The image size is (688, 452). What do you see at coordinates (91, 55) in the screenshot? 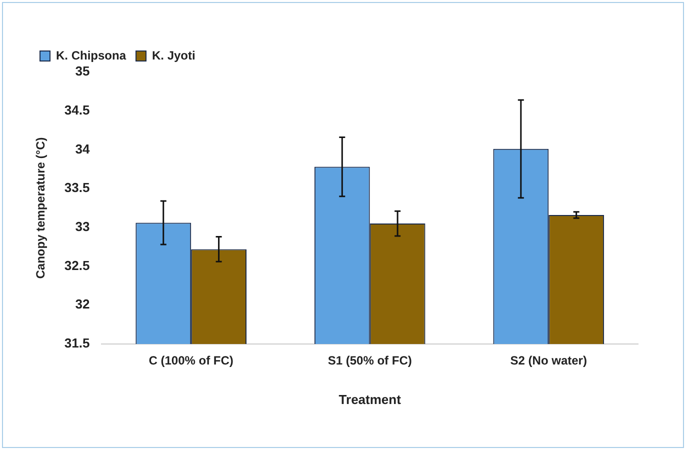
I see `legend-label: K. Chipsona` at bounding box center [91, 55].